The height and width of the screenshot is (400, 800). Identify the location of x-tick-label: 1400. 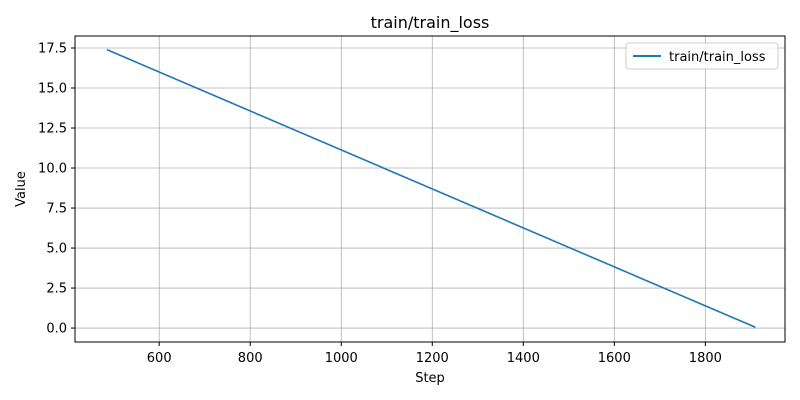
(523, 358).